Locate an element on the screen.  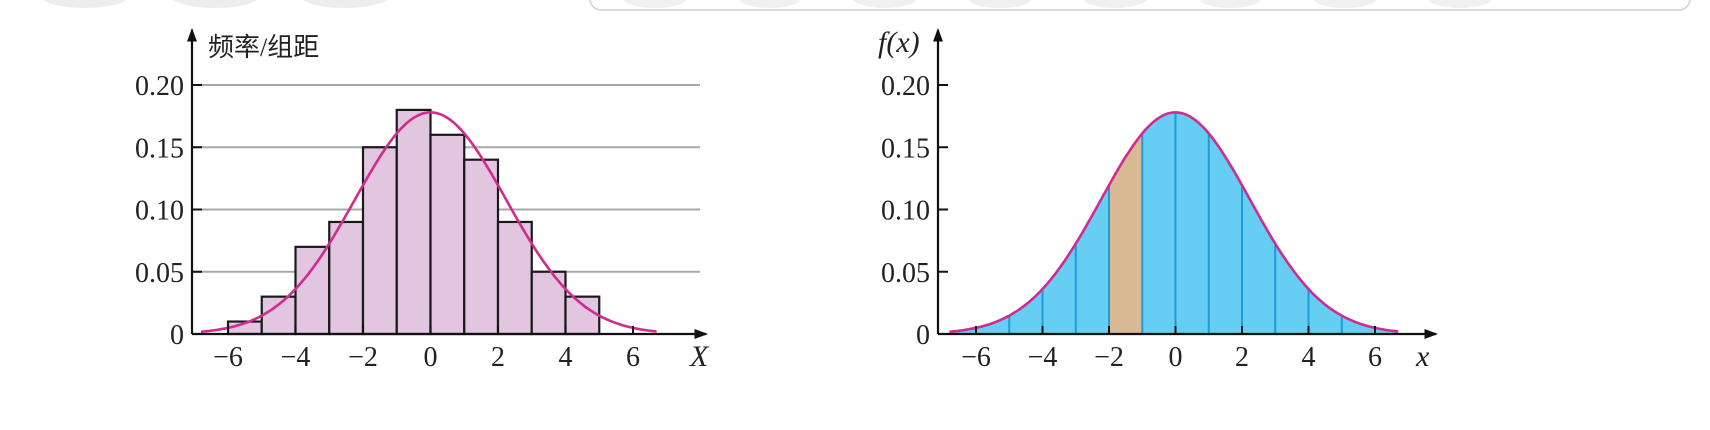
cropped-toolbar-strip is located at coordinates (867, 5).